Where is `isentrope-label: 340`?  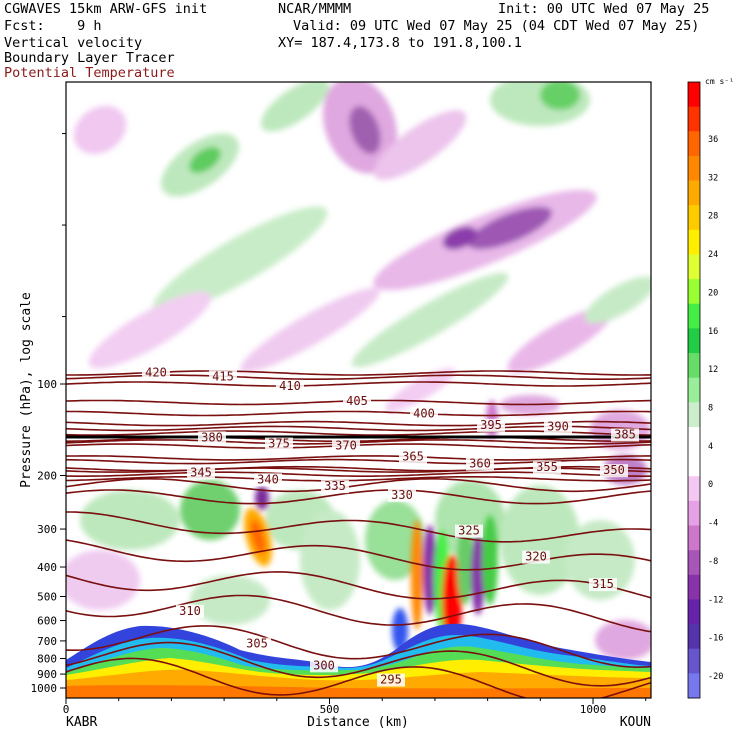 isentrope-label: 340 is located at coordinates (268, 479).